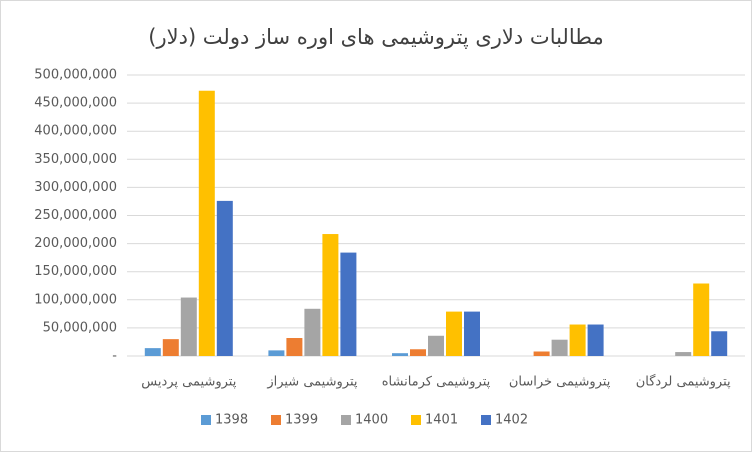  I want to click on y-tick-label: 300,000,000, so click(75, 187).